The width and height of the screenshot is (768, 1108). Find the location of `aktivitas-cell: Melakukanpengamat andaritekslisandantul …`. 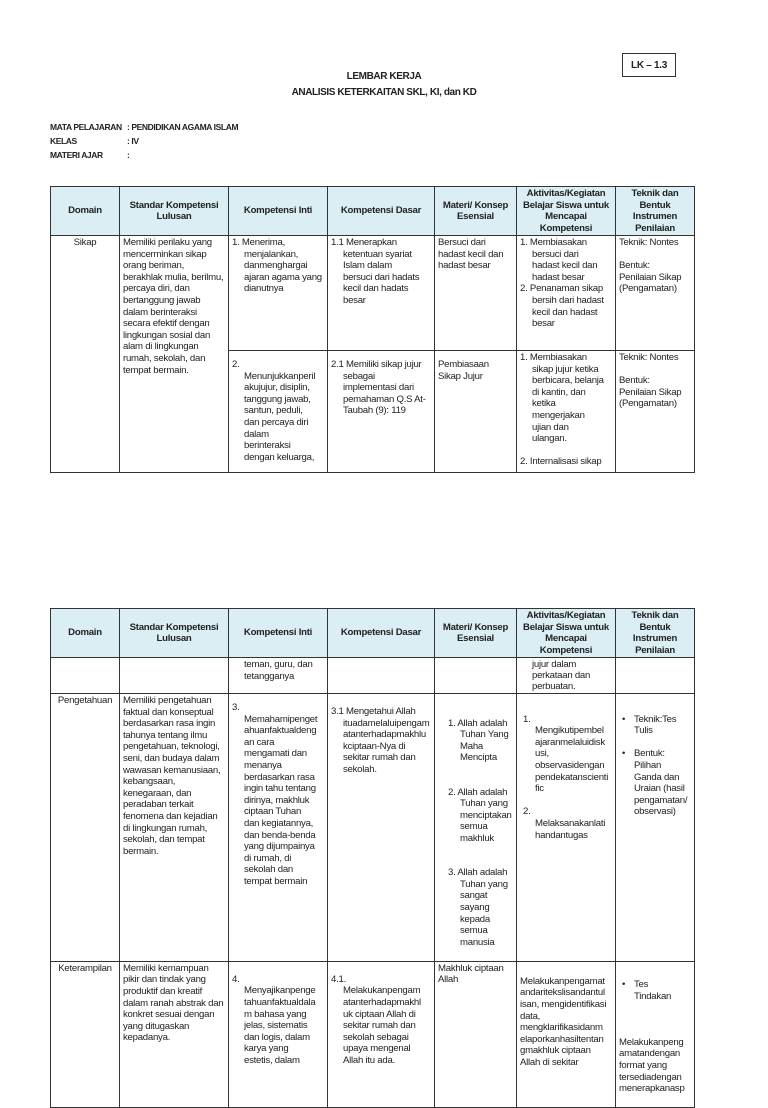

aktivitas-cell: Melakukanpengamat andaritekslisandantul … is located at coordinates (566, 1034).